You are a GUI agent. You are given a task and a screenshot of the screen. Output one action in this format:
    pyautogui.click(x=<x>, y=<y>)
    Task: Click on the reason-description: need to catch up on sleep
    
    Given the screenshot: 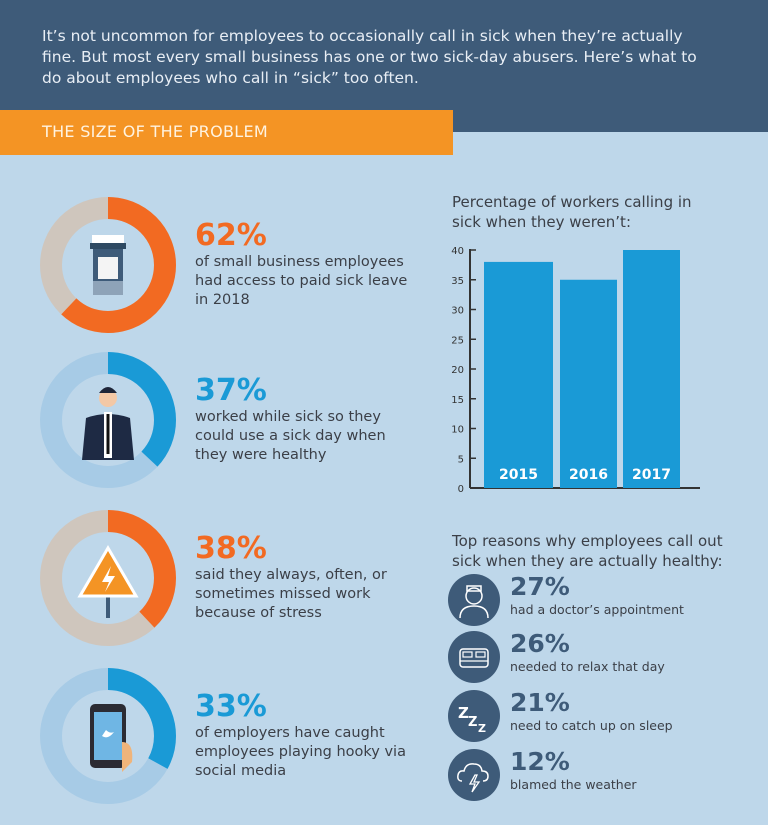 What is the action you would take?
    pyautogui.click(x=591, y=725)
    